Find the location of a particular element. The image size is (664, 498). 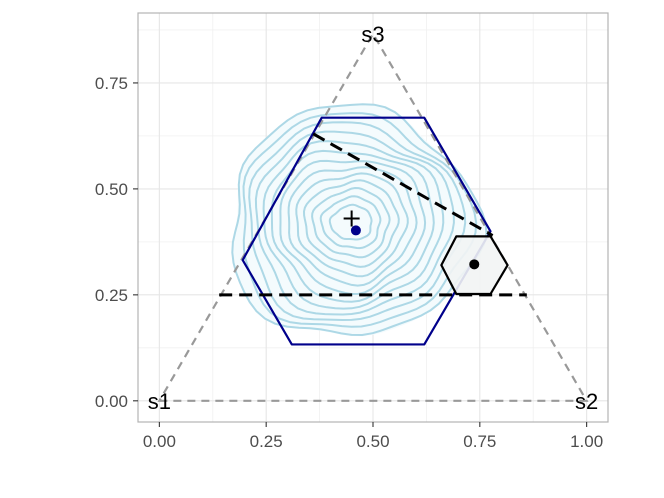

x-tick-label: 0.50 is located at coordinates (372, 441).